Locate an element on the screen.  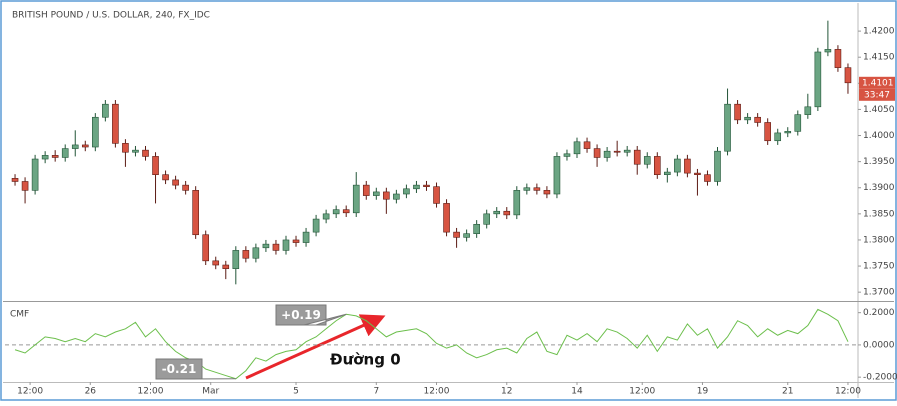
x-tick-label: 5 is located at coordinates (296, 392).